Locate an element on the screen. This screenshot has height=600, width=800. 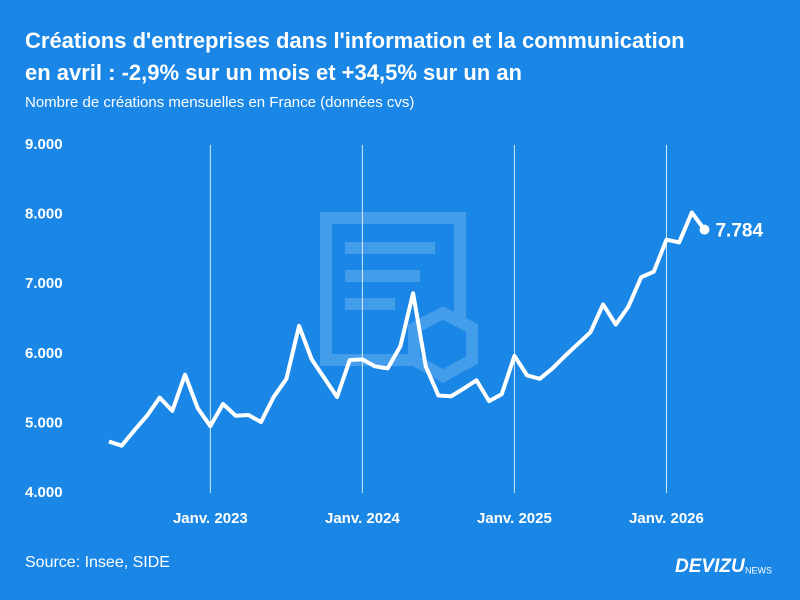
x-tick-label: Janv. 2024 is located at coordinates (362, 518).